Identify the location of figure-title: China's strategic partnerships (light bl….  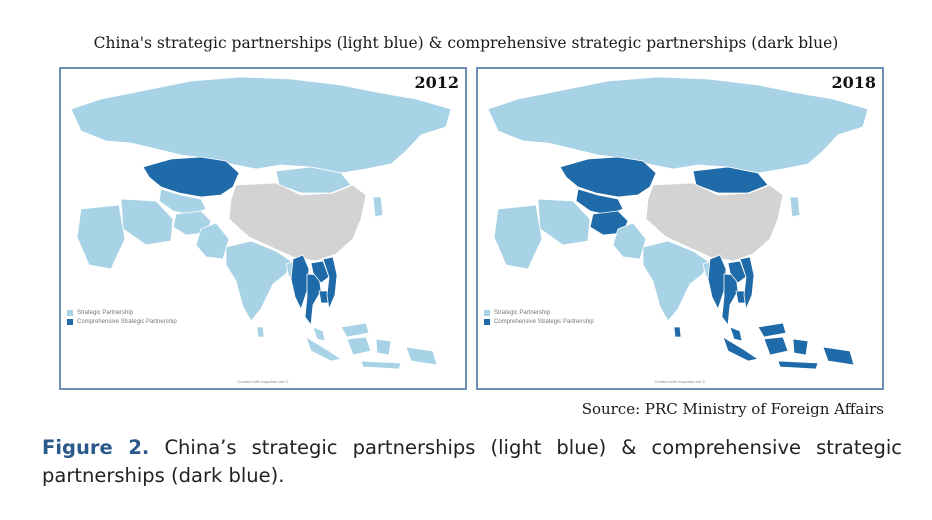
(466, 43).